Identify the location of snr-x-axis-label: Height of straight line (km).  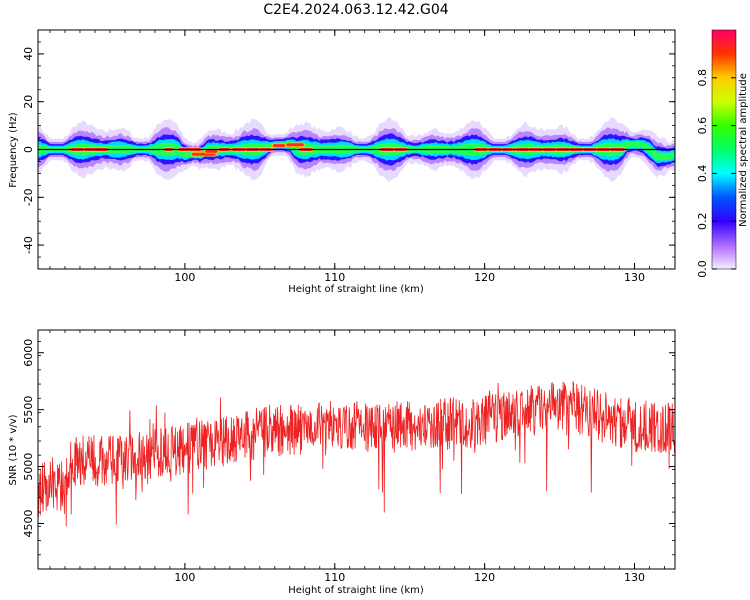
(356, 590).